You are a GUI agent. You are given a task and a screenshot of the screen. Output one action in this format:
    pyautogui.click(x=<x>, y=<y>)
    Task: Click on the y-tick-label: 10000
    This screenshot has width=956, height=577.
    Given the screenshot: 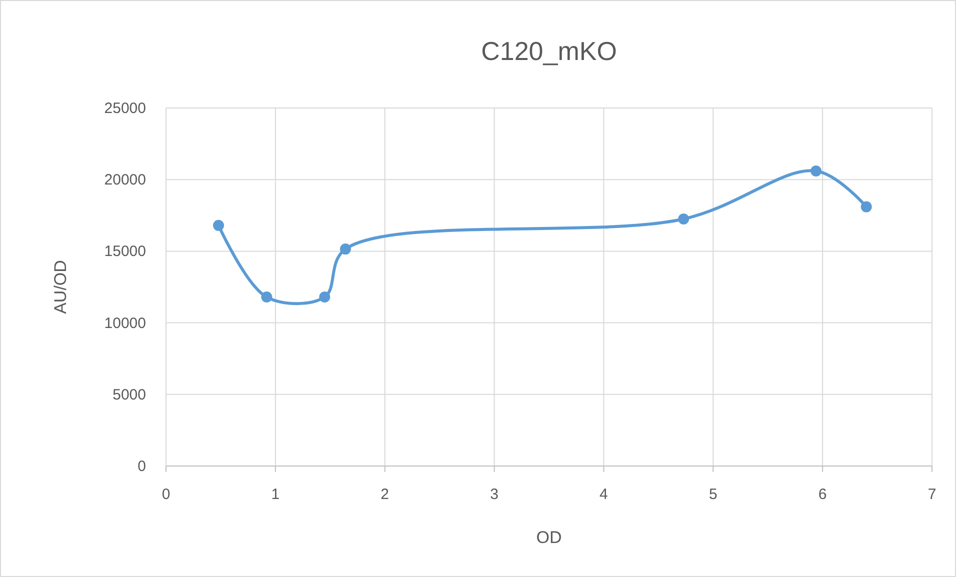 What is the action you would take?
    pyautogui.click(x=125, y=323)
    